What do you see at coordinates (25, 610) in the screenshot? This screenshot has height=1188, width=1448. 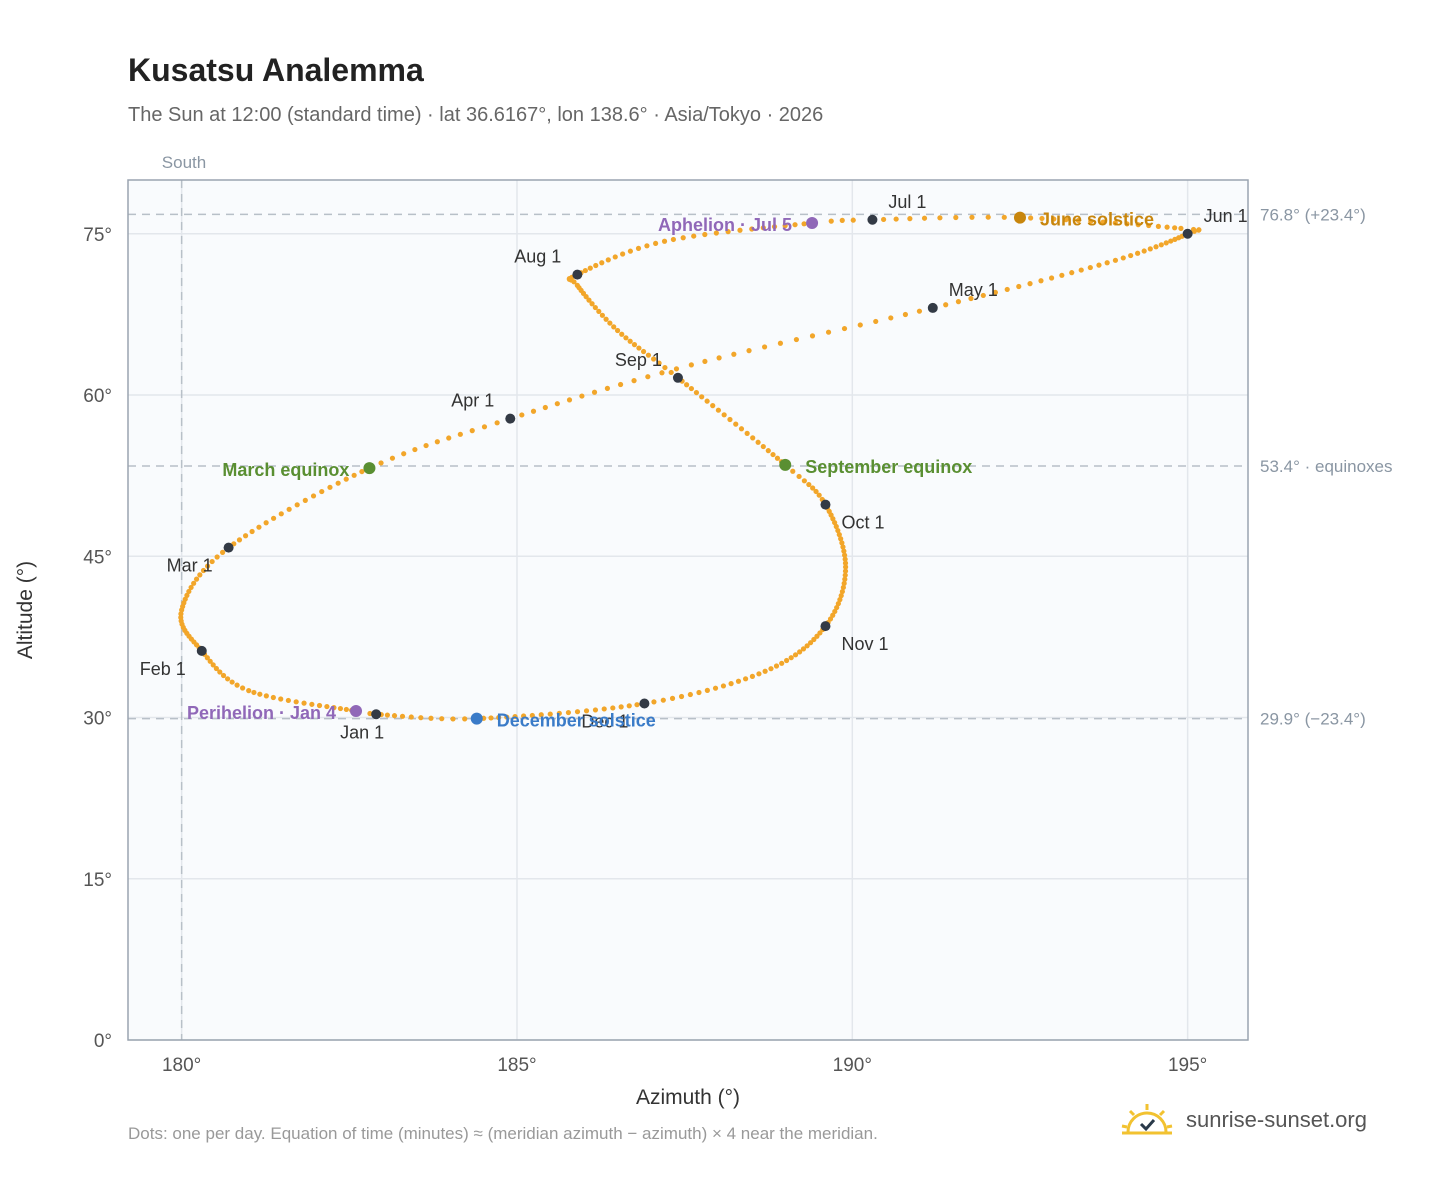 I see `y-axis-label: Altitude (°)` at bounding box center [25, 610].